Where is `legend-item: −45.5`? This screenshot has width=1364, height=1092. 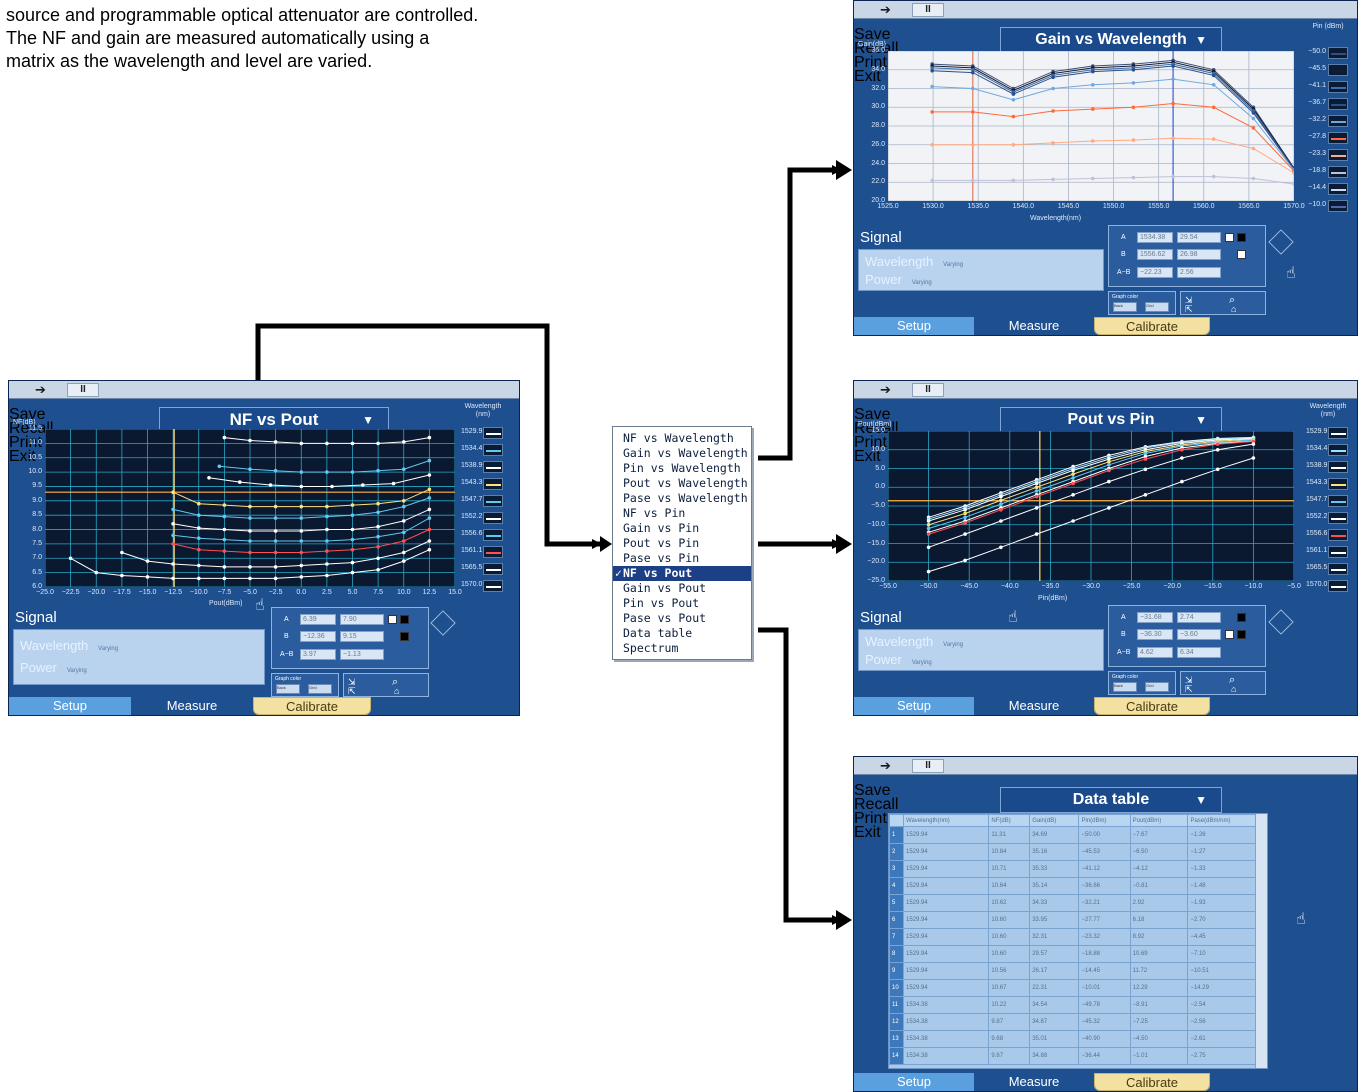 legend-item: −45.5 is located at coordinates (1328, 70).